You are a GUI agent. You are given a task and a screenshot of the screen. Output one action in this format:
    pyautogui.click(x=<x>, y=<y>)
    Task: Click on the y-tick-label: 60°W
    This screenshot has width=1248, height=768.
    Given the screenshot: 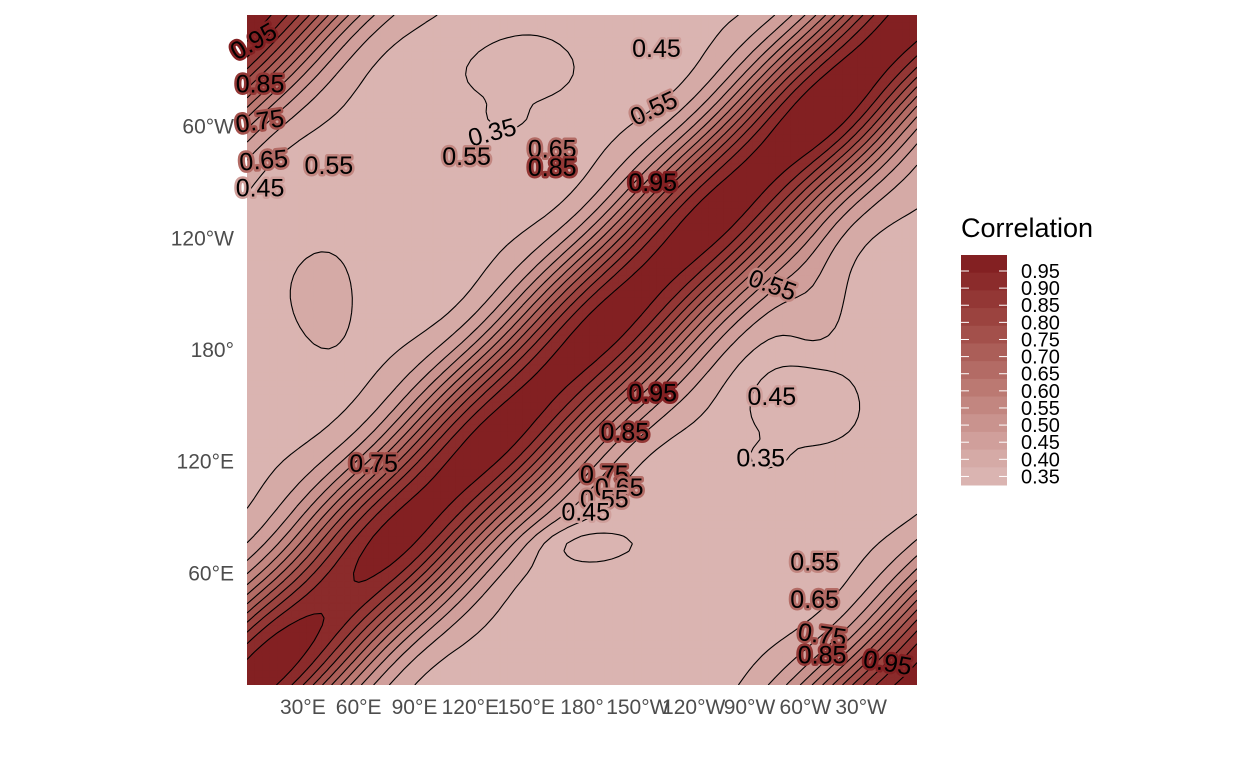 What is the action you would take?
    pyautogui.click(x=208, y=127)
    